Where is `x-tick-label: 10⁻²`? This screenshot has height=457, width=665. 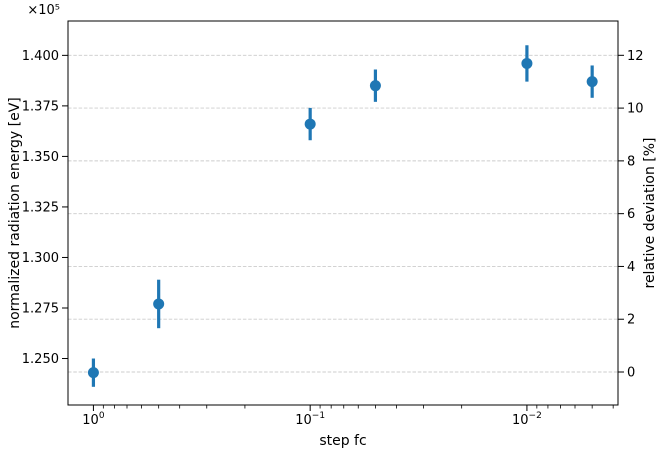 x-tick-label: 10⁻² is located at coordinates (527, 419).